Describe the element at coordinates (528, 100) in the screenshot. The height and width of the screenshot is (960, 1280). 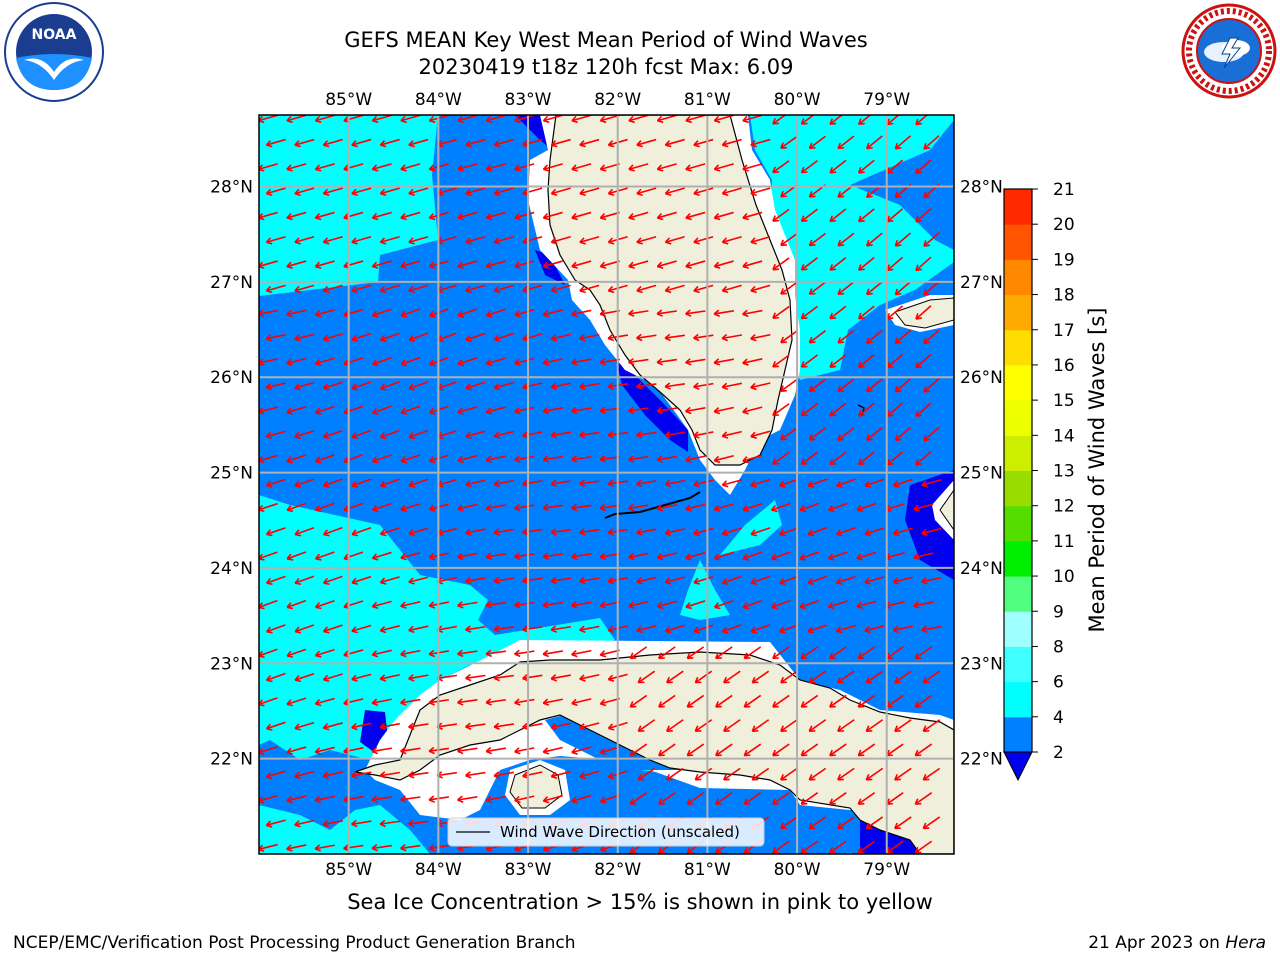
I see `lon-tick-top: 83°W` at that location.